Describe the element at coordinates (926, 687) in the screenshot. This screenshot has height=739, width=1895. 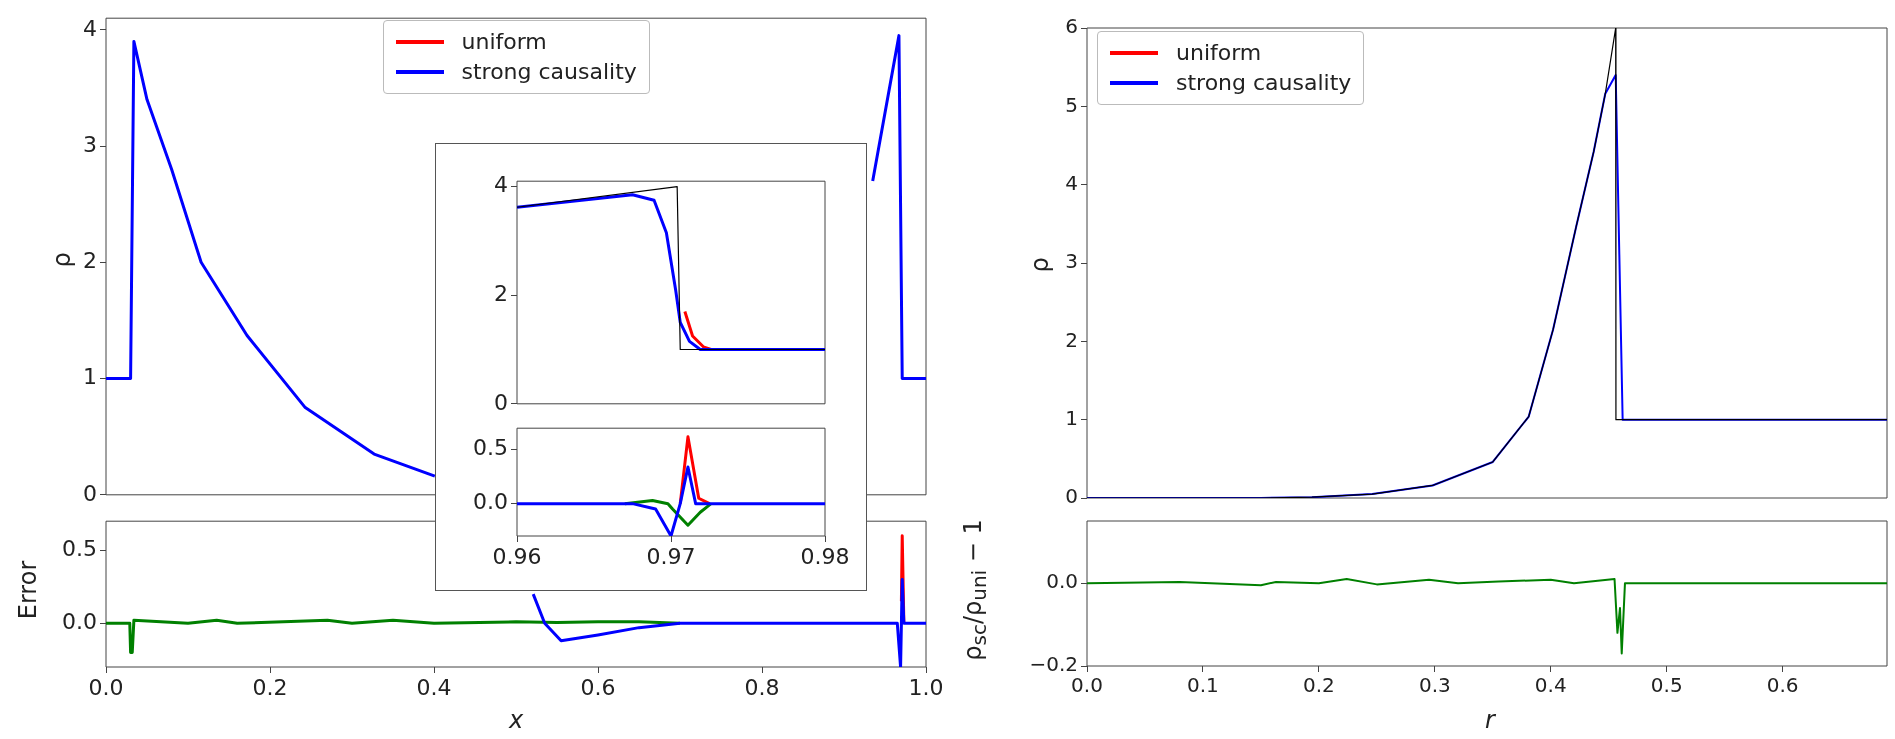
I see `x-tick-label: 1.0` at that location.